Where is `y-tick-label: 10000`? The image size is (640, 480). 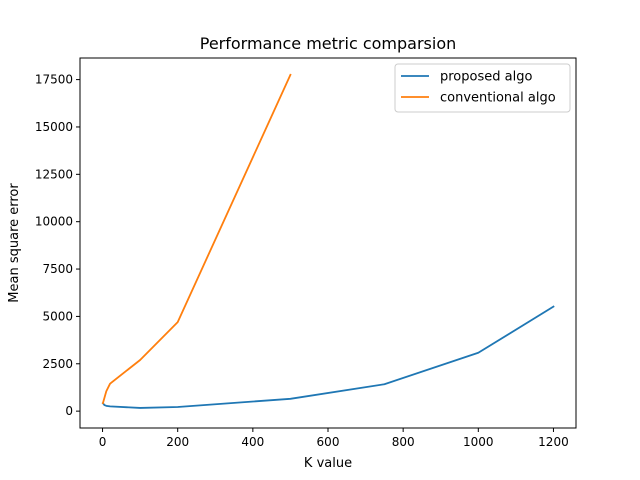
y-tick-label: 10000 is located at coordinates (54, 222).